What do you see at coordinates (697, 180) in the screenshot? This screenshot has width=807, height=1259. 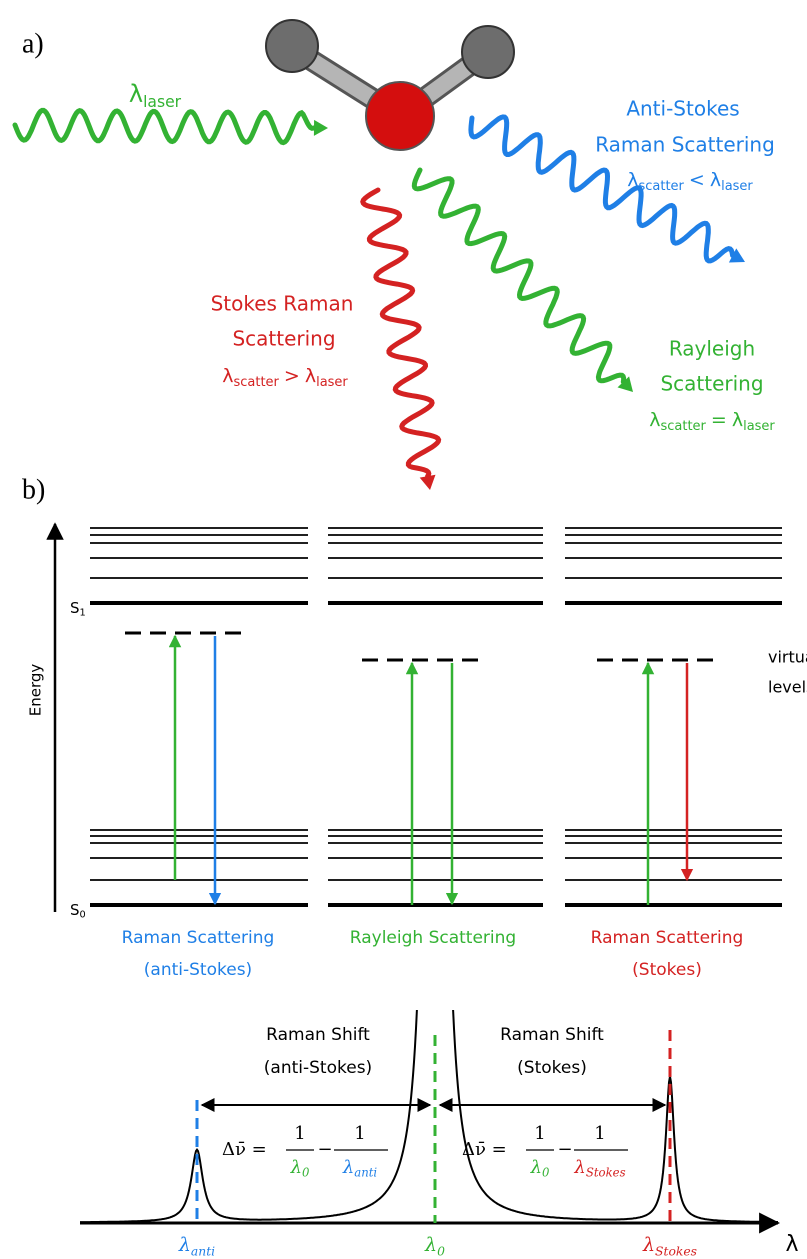 I see `operator: <` at bounding box center [697, 180].